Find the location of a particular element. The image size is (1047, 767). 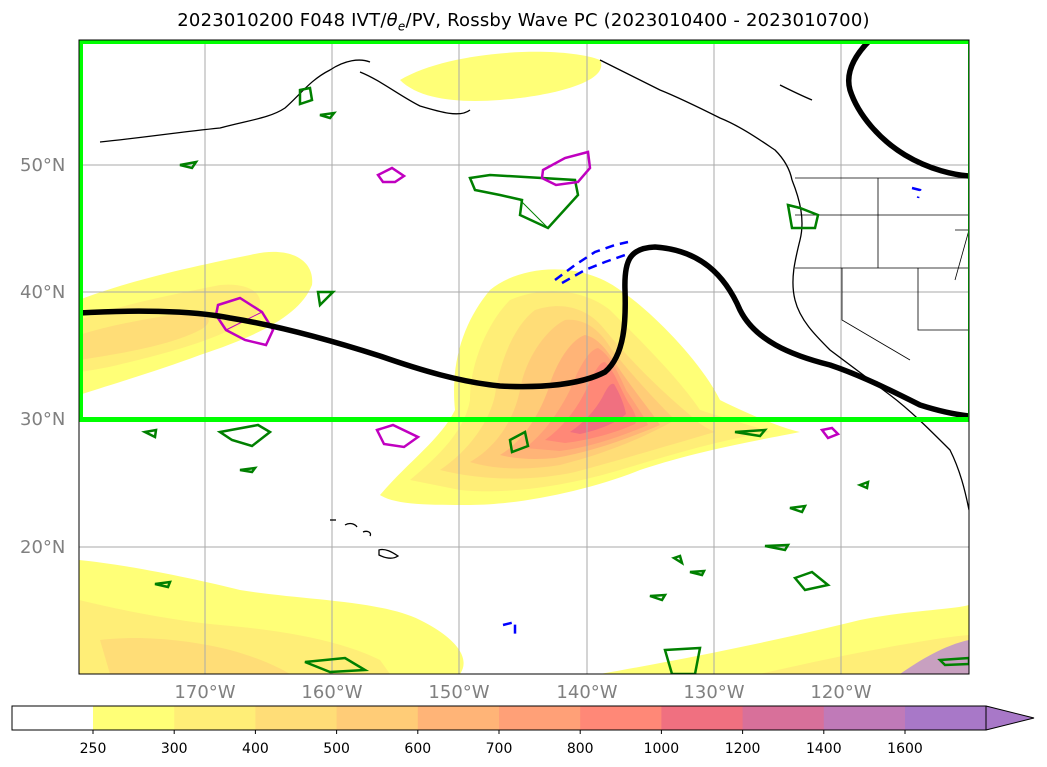

lat-labels: 50°N 40°N 30°N 20°N is located at coordinates (42, 356).